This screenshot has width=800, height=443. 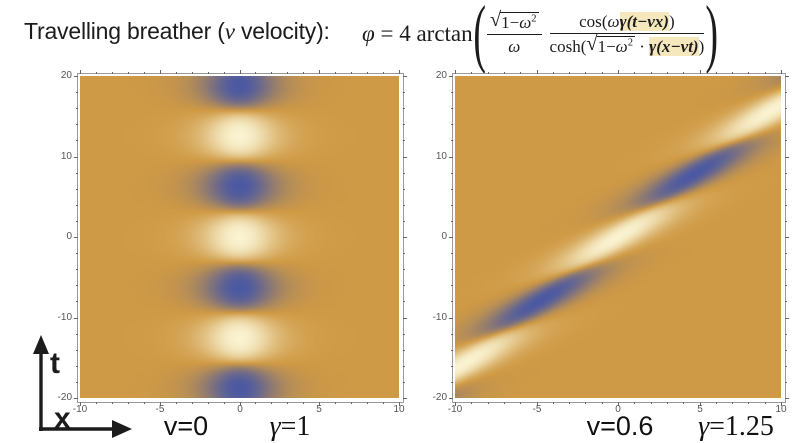 I want to click on t-axis-label: t, so click(x=55, y=363).